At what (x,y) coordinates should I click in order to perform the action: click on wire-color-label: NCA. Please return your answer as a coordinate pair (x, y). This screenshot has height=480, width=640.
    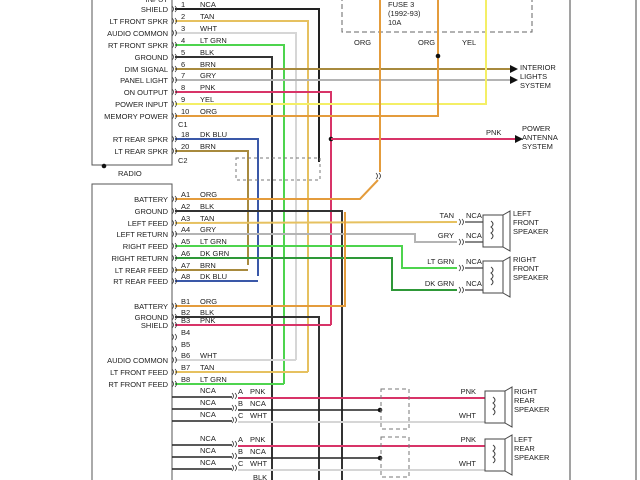
    Looking at the image, I should click on (208, 4).